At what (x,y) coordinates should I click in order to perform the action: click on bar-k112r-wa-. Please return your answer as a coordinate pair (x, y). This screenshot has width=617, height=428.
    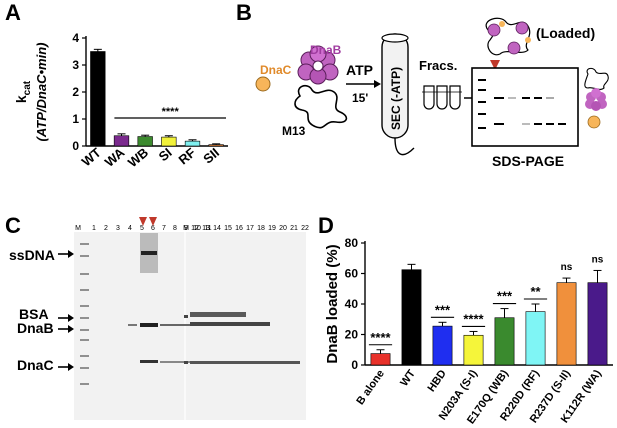
    Looking at the image, I should click on (597, 324).